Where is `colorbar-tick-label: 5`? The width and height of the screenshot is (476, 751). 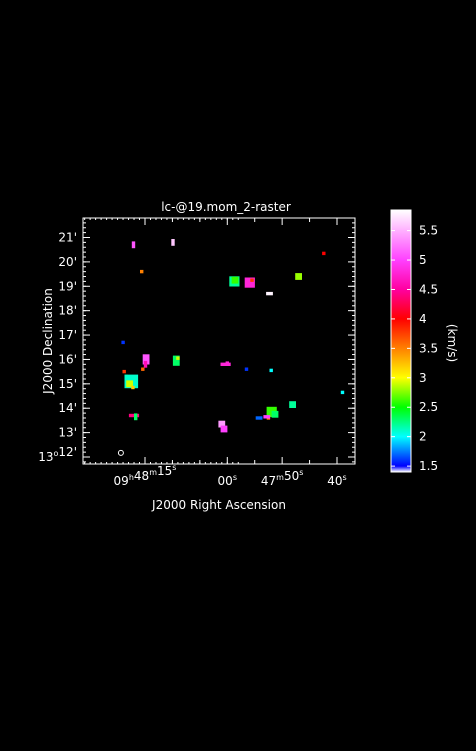
colorbar-tick-label: 5 is located at coordinates (423, 260).